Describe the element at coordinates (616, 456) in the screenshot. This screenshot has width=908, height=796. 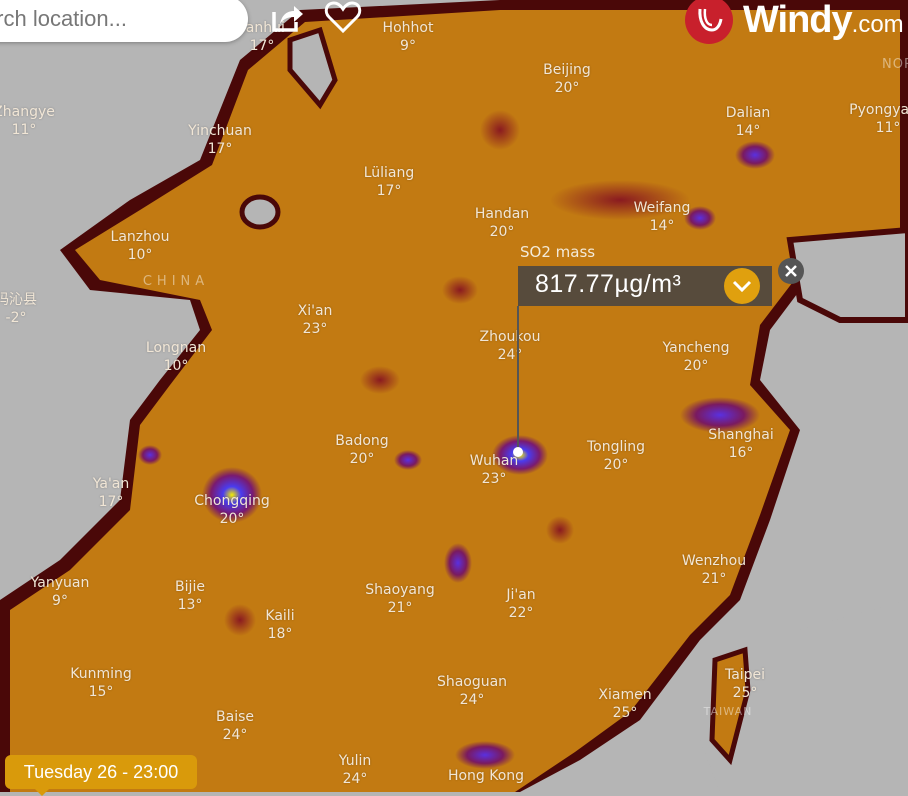
I see `city-label: Tongling 20°` at that location.